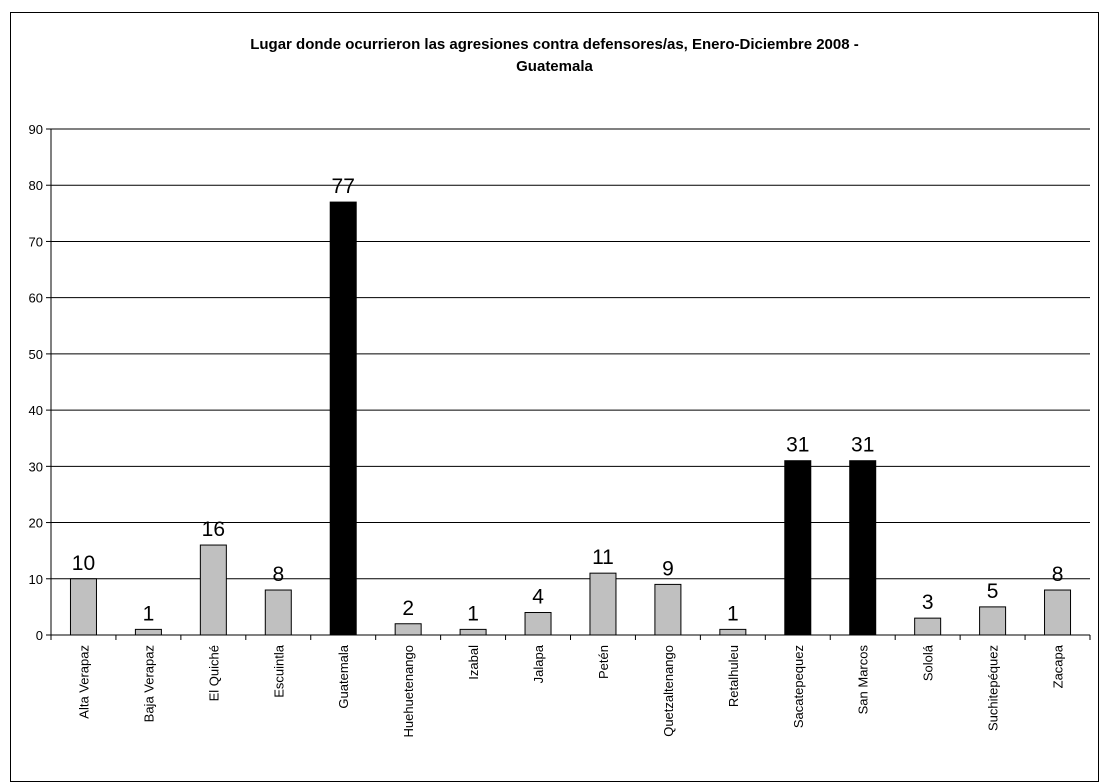 This screenshot has width=1101, height=782. Describe the element at coordinates (550, 6) in the screenshot. I see `top-strip` at that location.